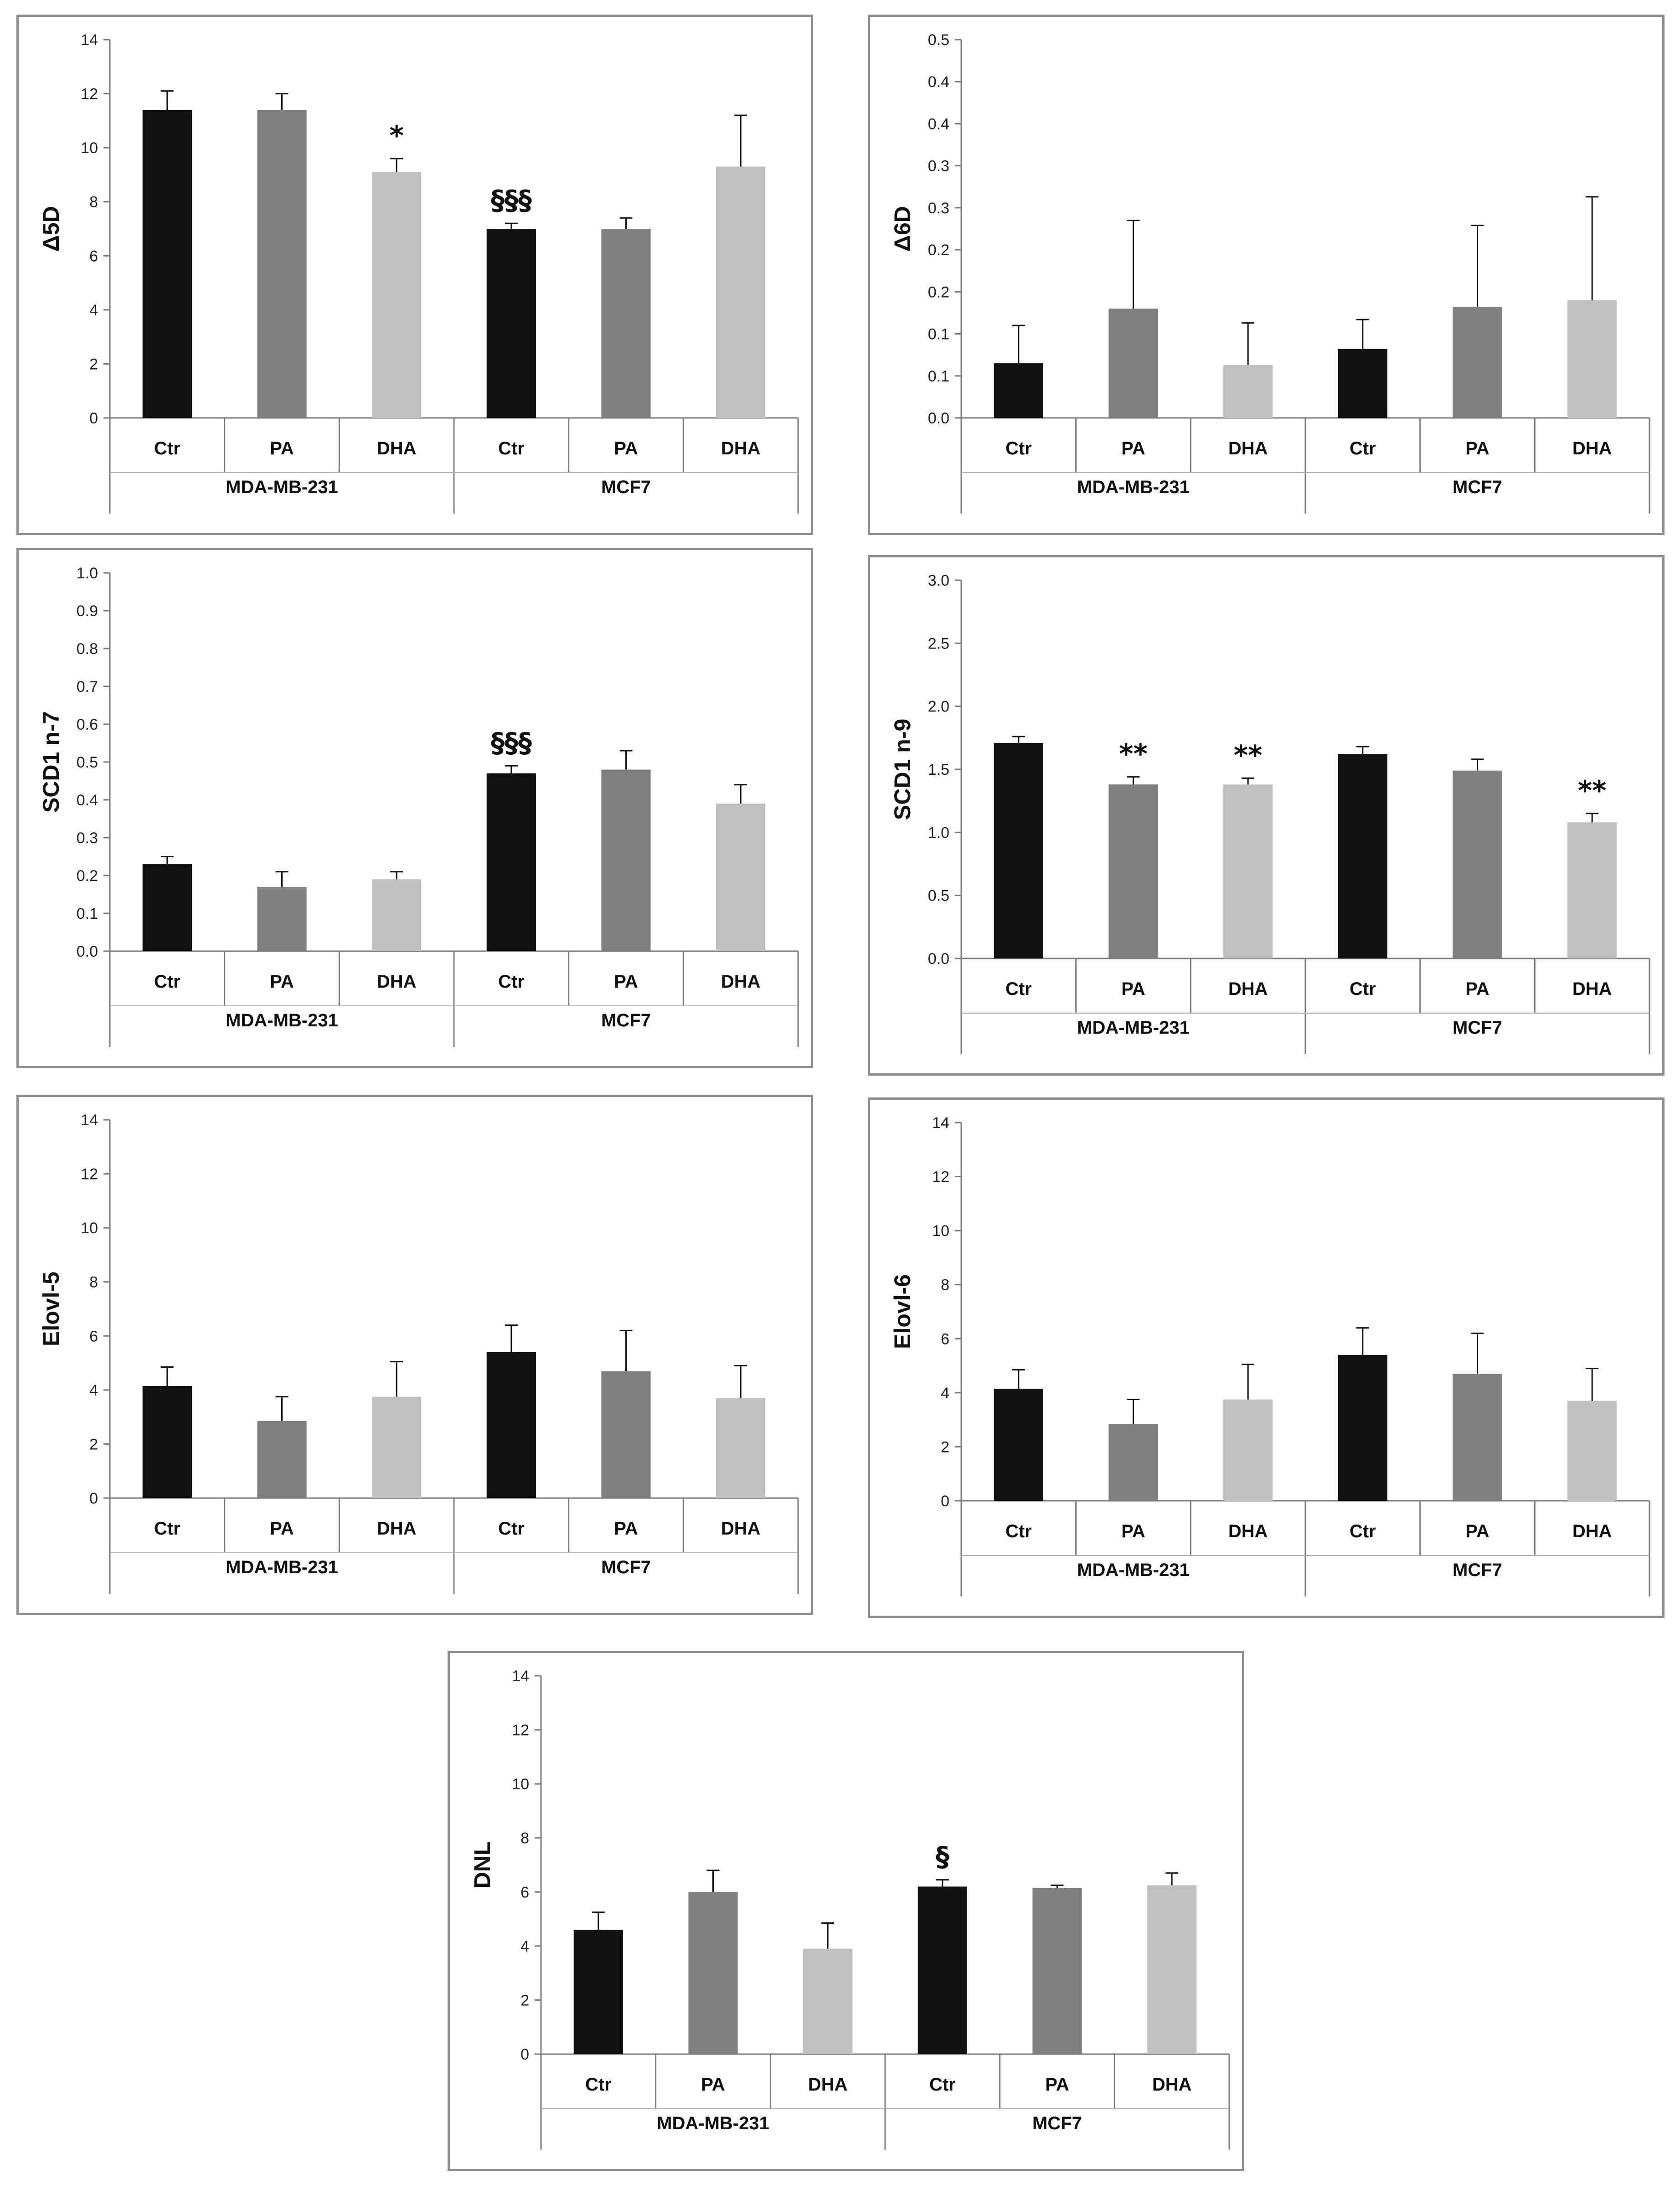  I want to click on y-tick-label: 0.7, so click(88, 686).